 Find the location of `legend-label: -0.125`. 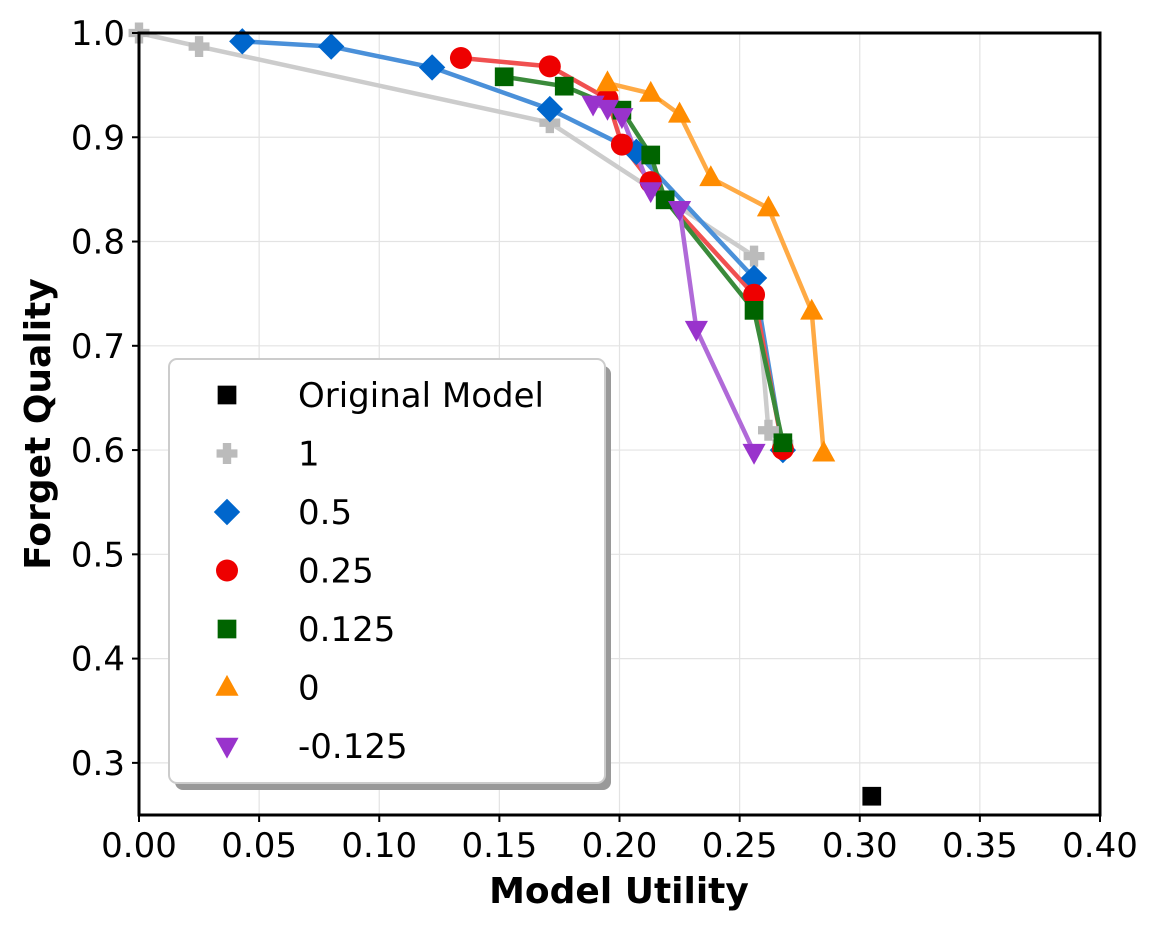

legend-label: -0.125 is located at coordinates (353, 747).